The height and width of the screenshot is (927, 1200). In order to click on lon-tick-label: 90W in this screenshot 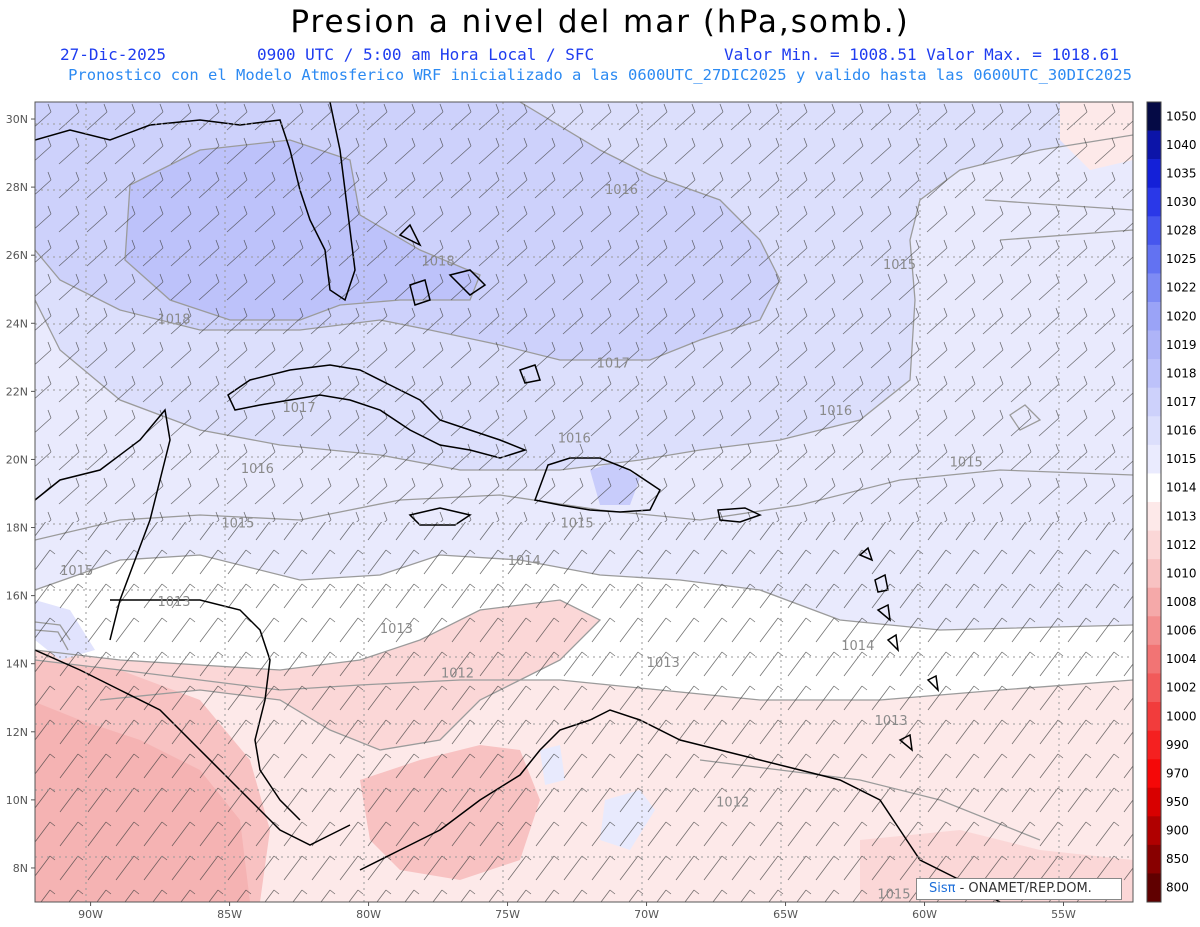, I will do `click(90, 914)`.